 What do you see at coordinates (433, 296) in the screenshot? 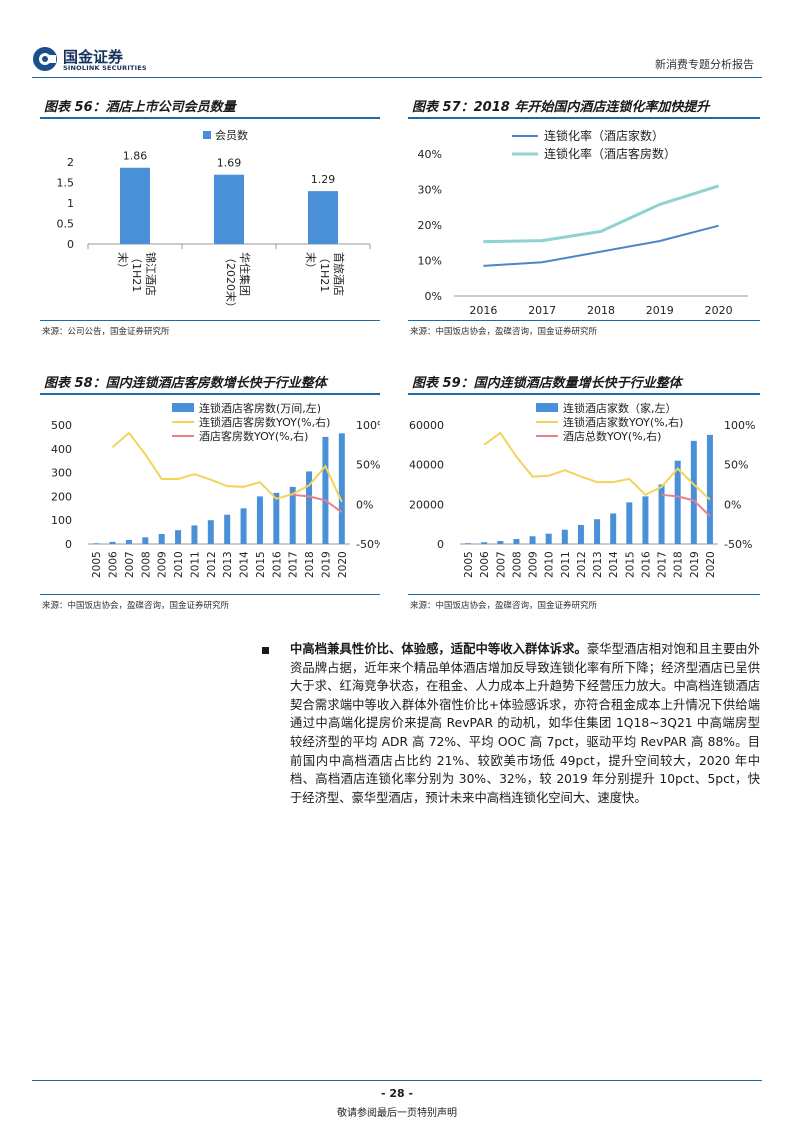
I see `y-tick-label-0: 0%` at bounding box center [433, 296].